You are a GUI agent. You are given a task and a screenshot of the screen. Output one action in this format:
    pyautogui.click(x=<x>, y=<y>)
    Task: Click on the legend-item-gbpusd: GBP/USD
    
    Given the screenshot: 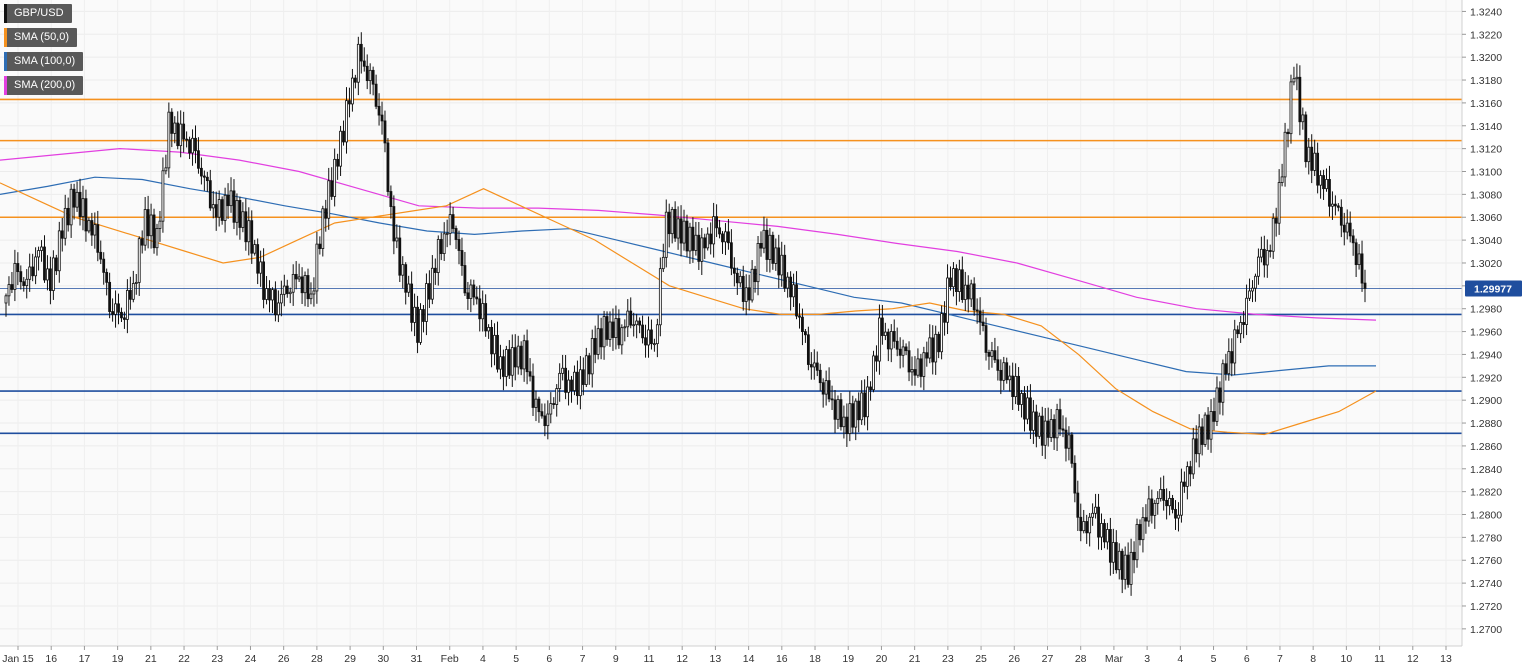 What is the action you would take?
    pyautogui.click(x=38, y=13)
    